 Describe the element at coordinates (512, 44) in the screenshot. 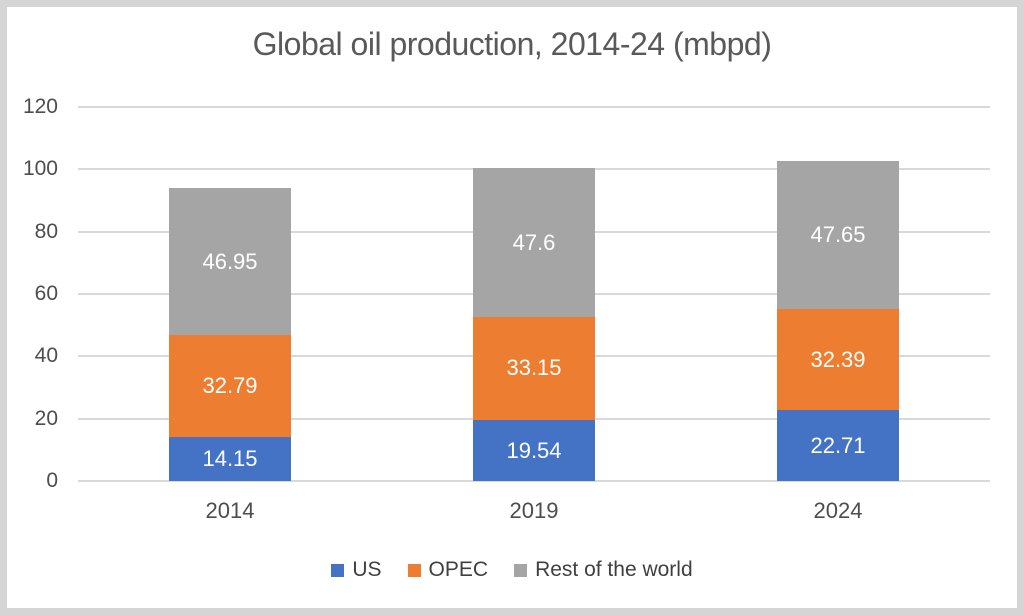

I see `chart-title: Global oil production, 2014-24 (mbpd)` at that location.